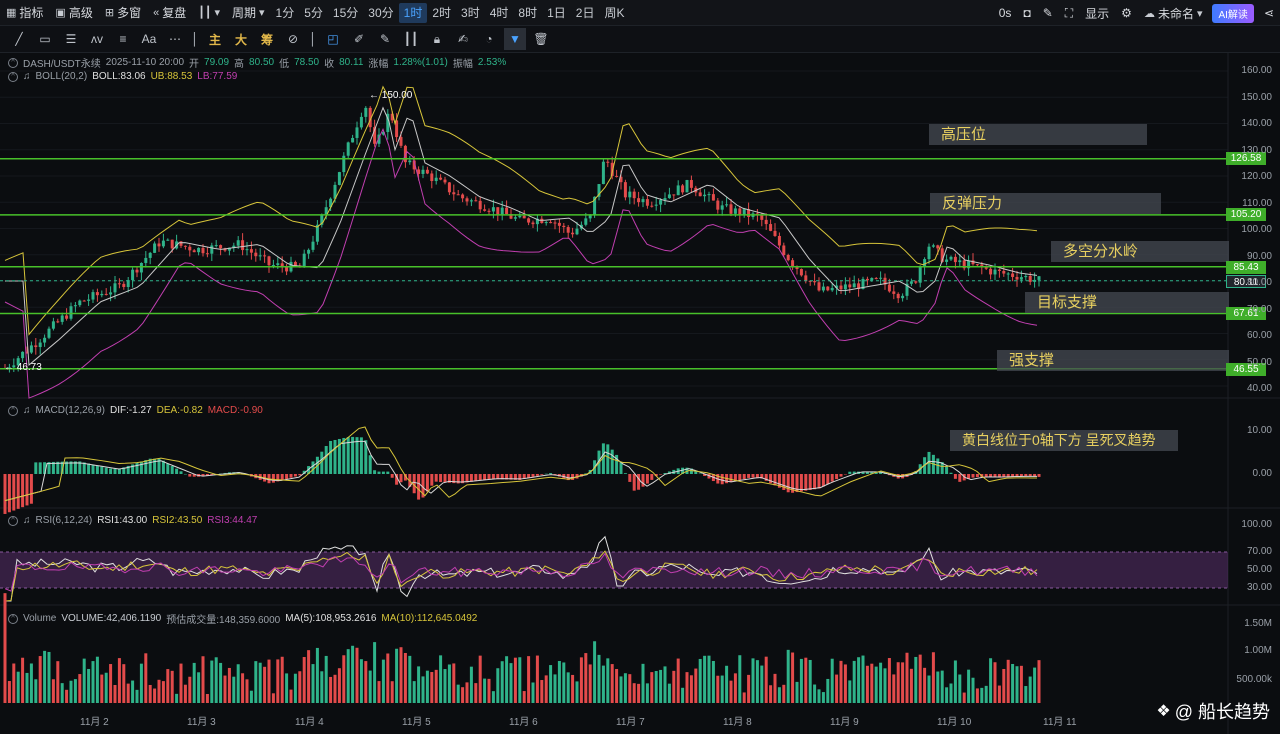  I want to click on timeframe-8: 8时, so click(528, 12).